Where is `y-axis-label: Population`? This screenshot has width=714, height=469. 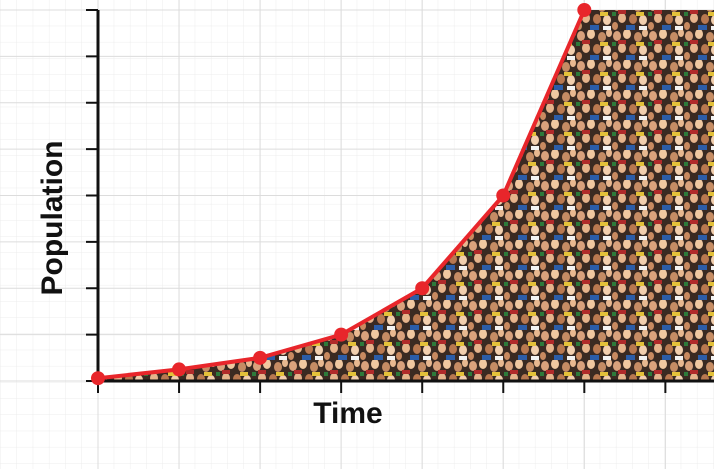
y-axis-label: Population is located at coordinates (52, 218).